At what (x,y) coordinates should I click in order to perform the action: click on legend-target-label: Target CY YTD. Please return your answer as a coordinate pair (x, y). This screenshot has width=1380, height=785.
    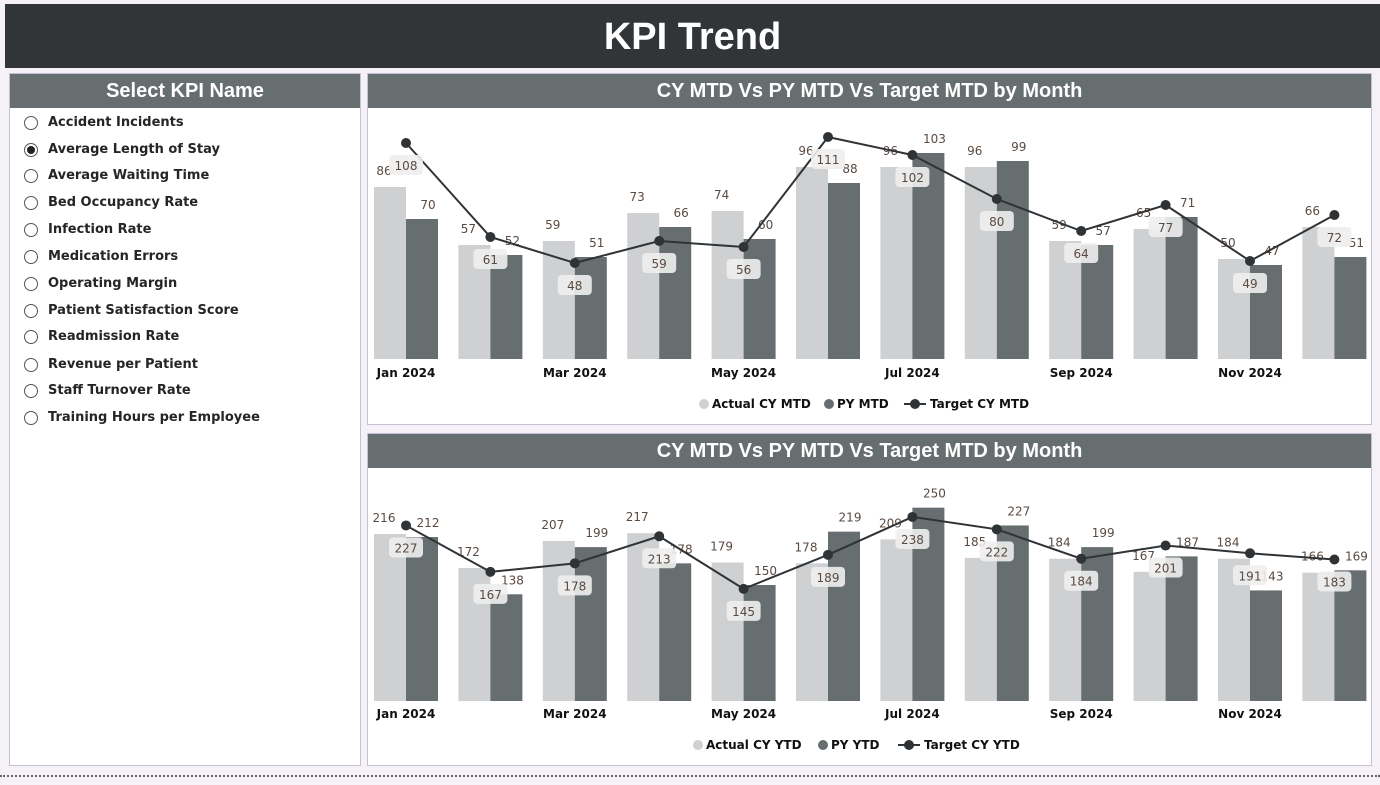
    Looking at the image, I should click on (972, 745).